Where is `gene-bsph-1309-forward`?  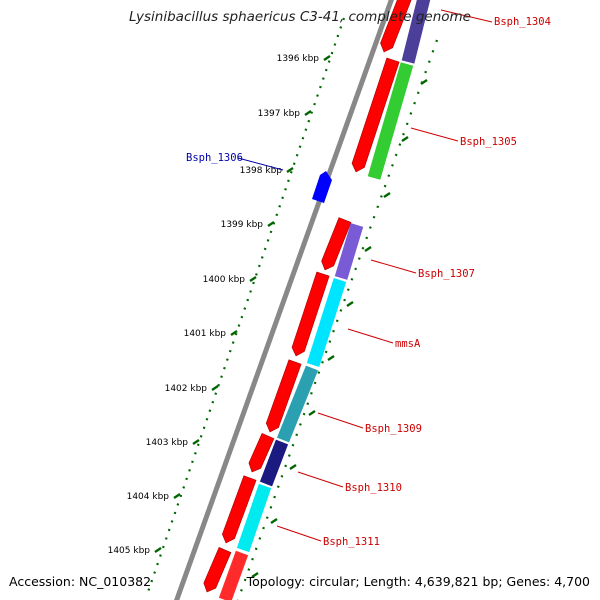 gene-bsph-1309-forward is located at coordinates (283, 396).